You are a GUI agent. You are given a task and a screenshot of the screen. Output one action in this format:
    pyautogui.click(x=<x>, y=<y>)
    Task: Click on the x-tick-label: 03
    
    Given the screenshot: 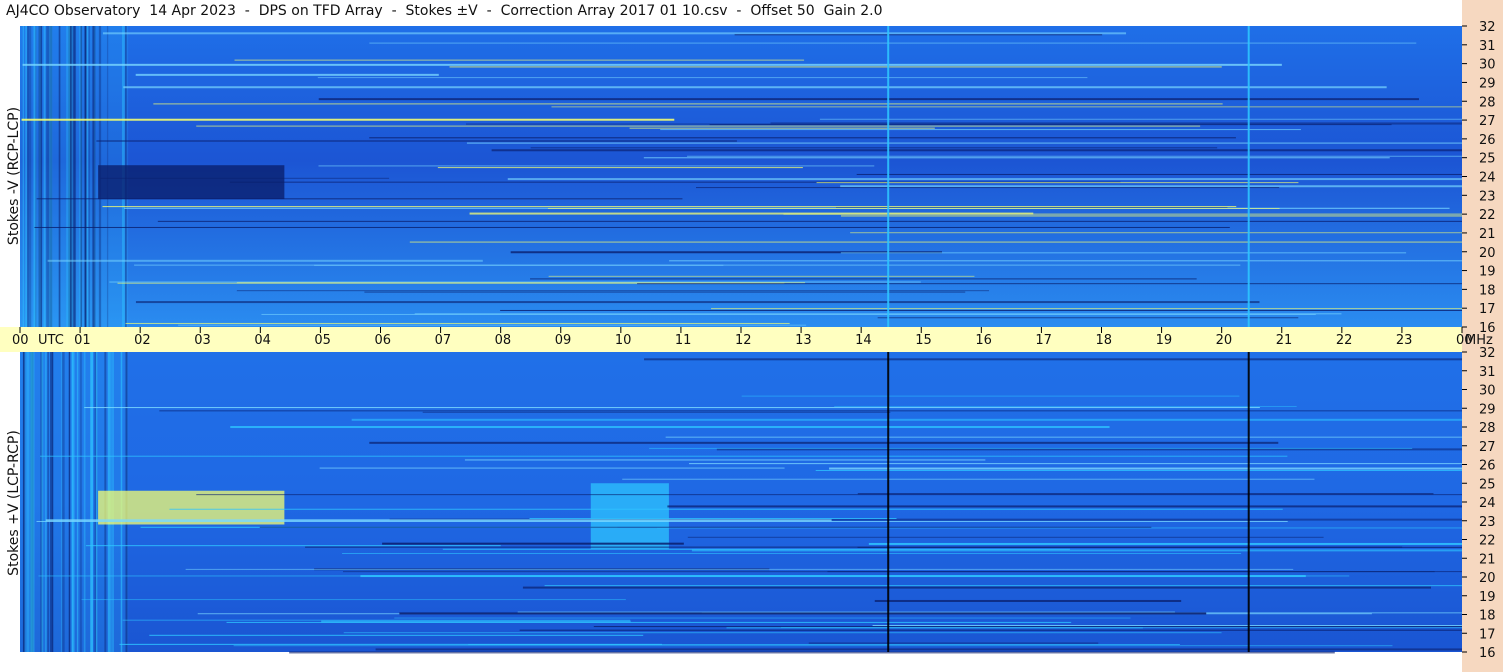 What is the action you would take?
    pyautogui.click(x=202, y=340)
    